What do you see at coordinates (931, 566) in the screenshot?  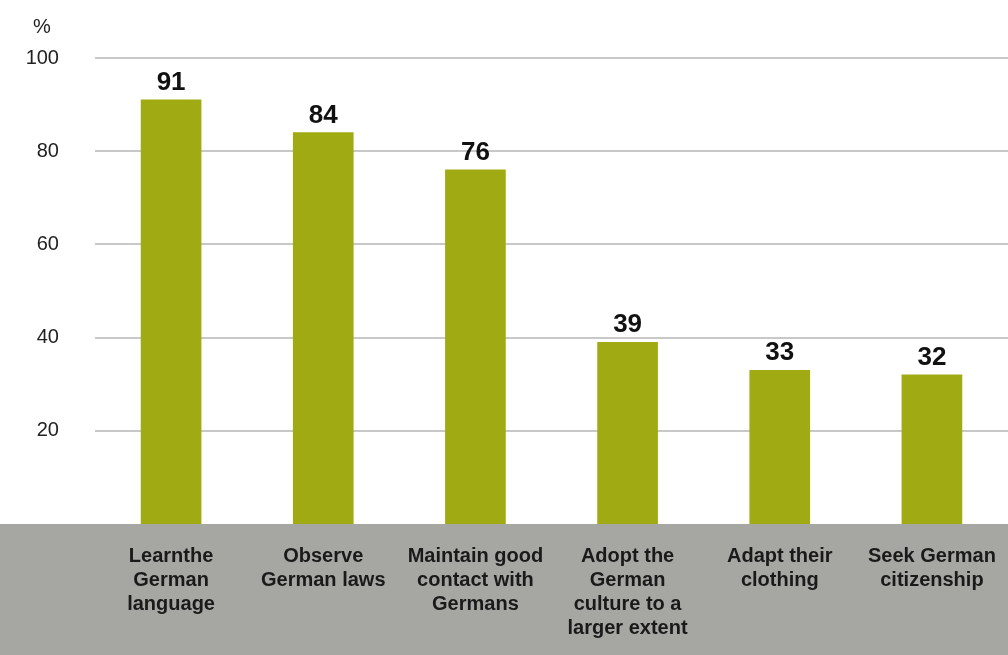 I see `x-tick-label: Seek German citizenship` at bounding box center [931, 566].